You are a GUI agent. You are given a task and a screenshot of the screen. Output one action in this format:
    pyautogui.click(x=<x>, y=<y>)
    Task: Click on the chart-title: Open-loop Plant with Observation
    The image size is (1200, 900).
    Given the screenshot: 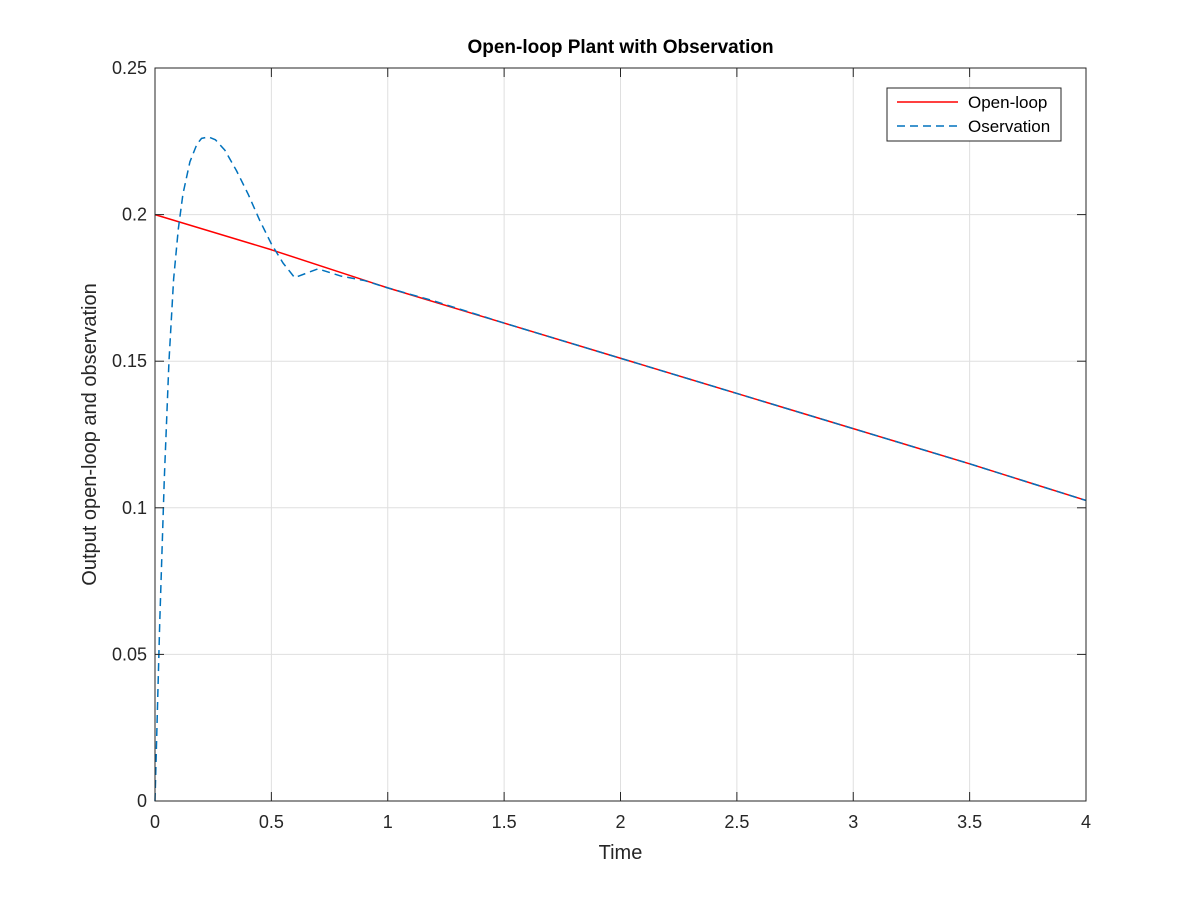 What is the action you would take?
    pyautogui.click(x=620, y=47)
    